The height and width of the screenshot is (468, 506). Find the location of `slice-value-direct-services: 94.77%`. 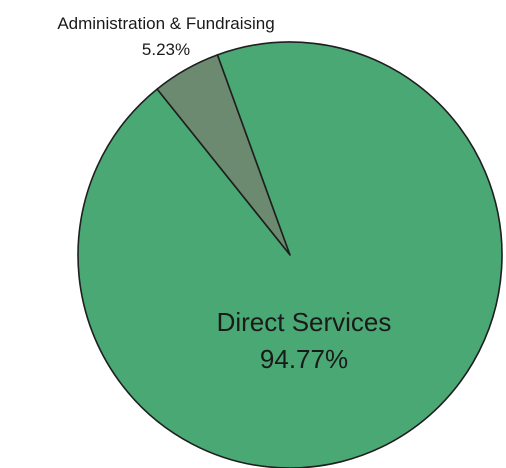

slice-value-direct-services: 94.77% is located at coordinates (304, 359).